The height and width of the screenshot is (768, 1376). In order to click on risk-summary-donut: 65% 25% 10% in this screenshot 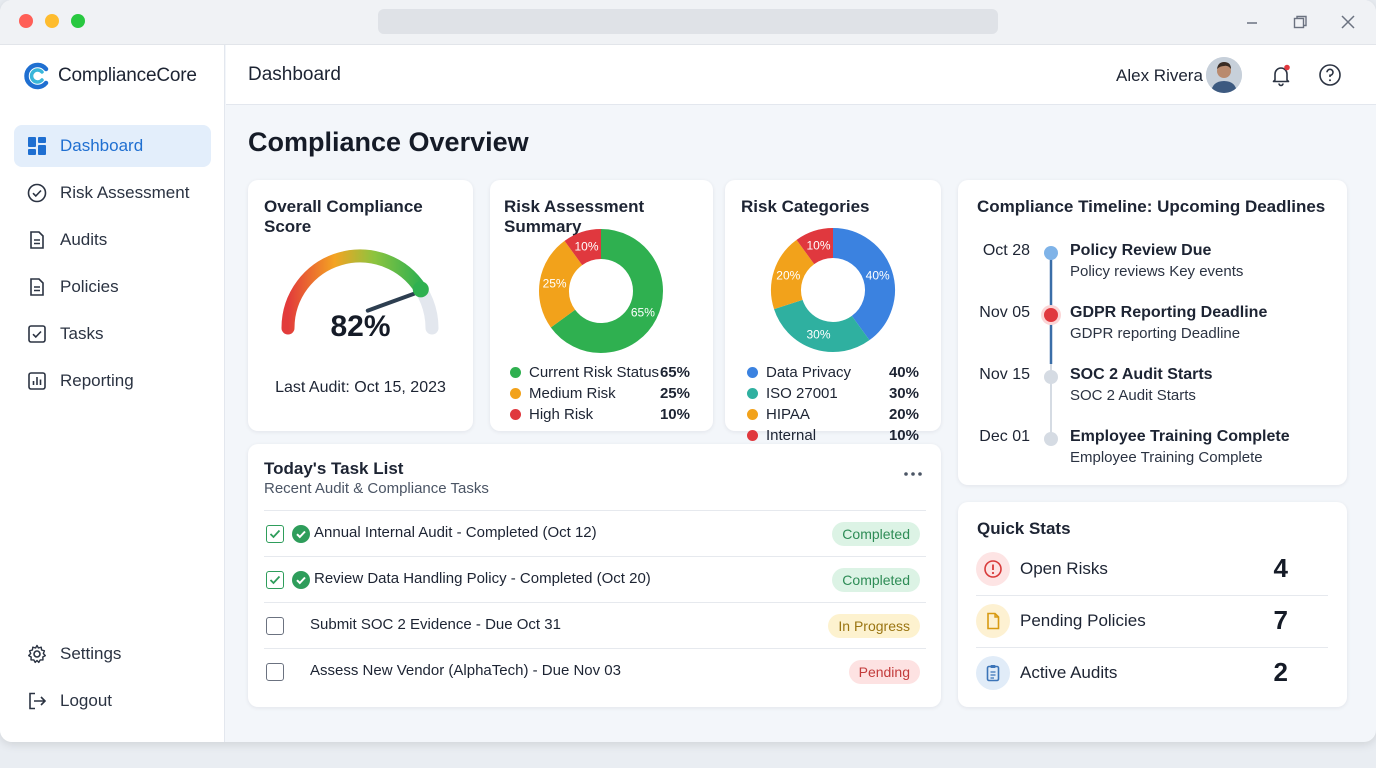, I will do `click(601, 291)`.